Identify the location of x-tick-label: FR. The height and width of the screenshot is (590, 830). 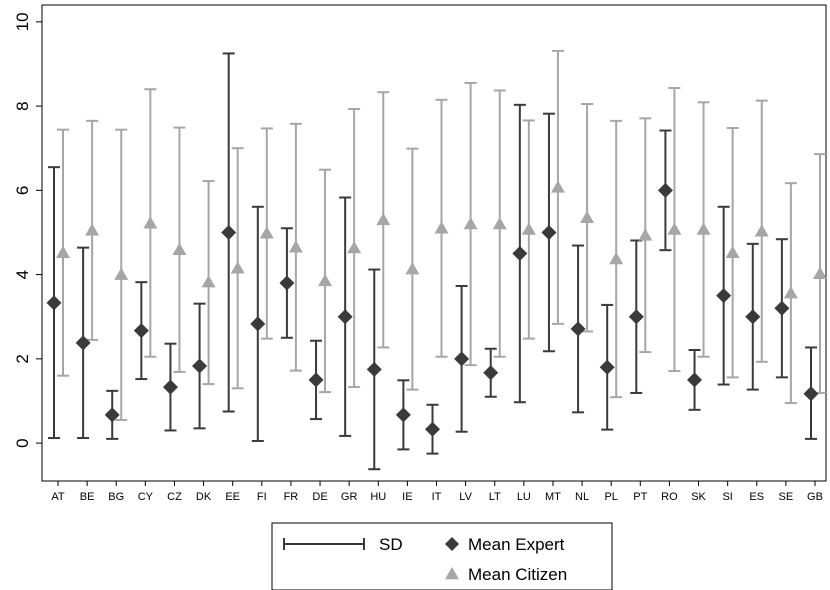
(291, 497).